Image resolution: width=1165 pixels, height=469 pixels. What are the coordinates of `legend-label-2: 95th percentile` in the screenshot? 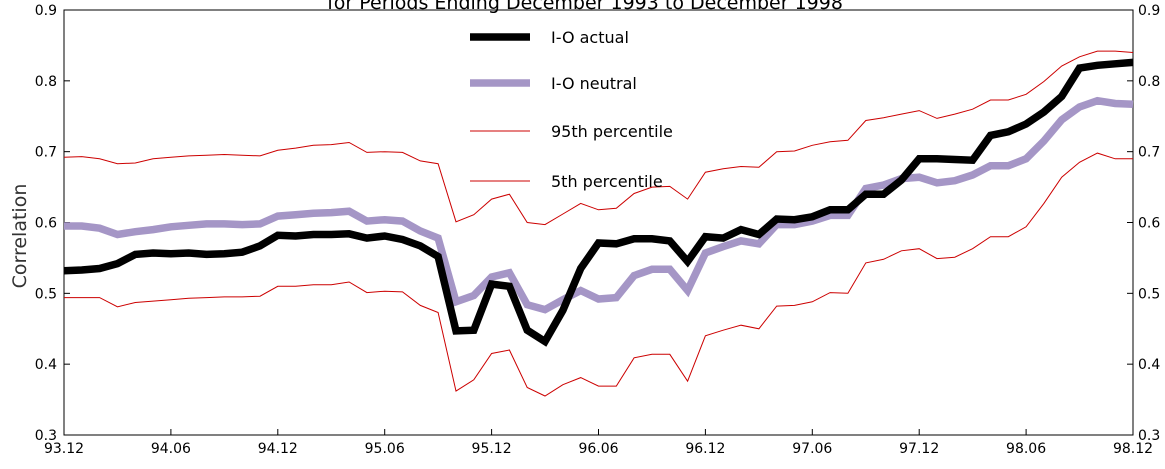 It's located at (612, 131).